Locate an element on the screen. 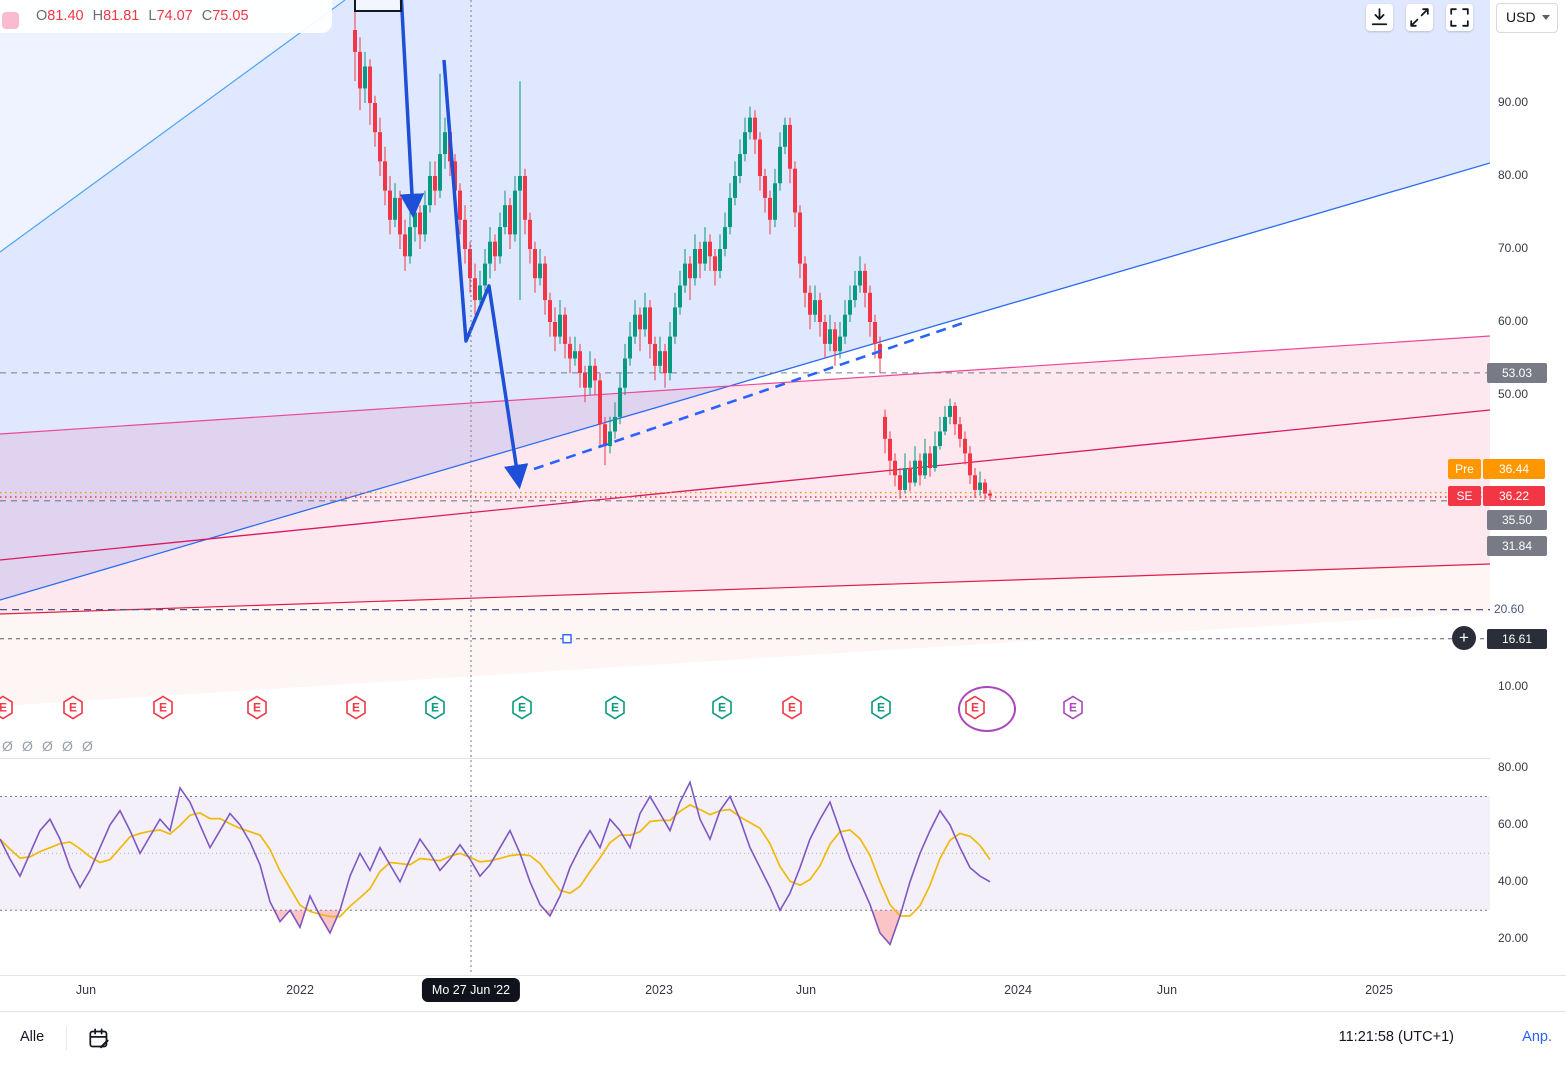 This screenshot has height=1073, width=1566. time-label: 2025 is located at coordinates (1379, 990).